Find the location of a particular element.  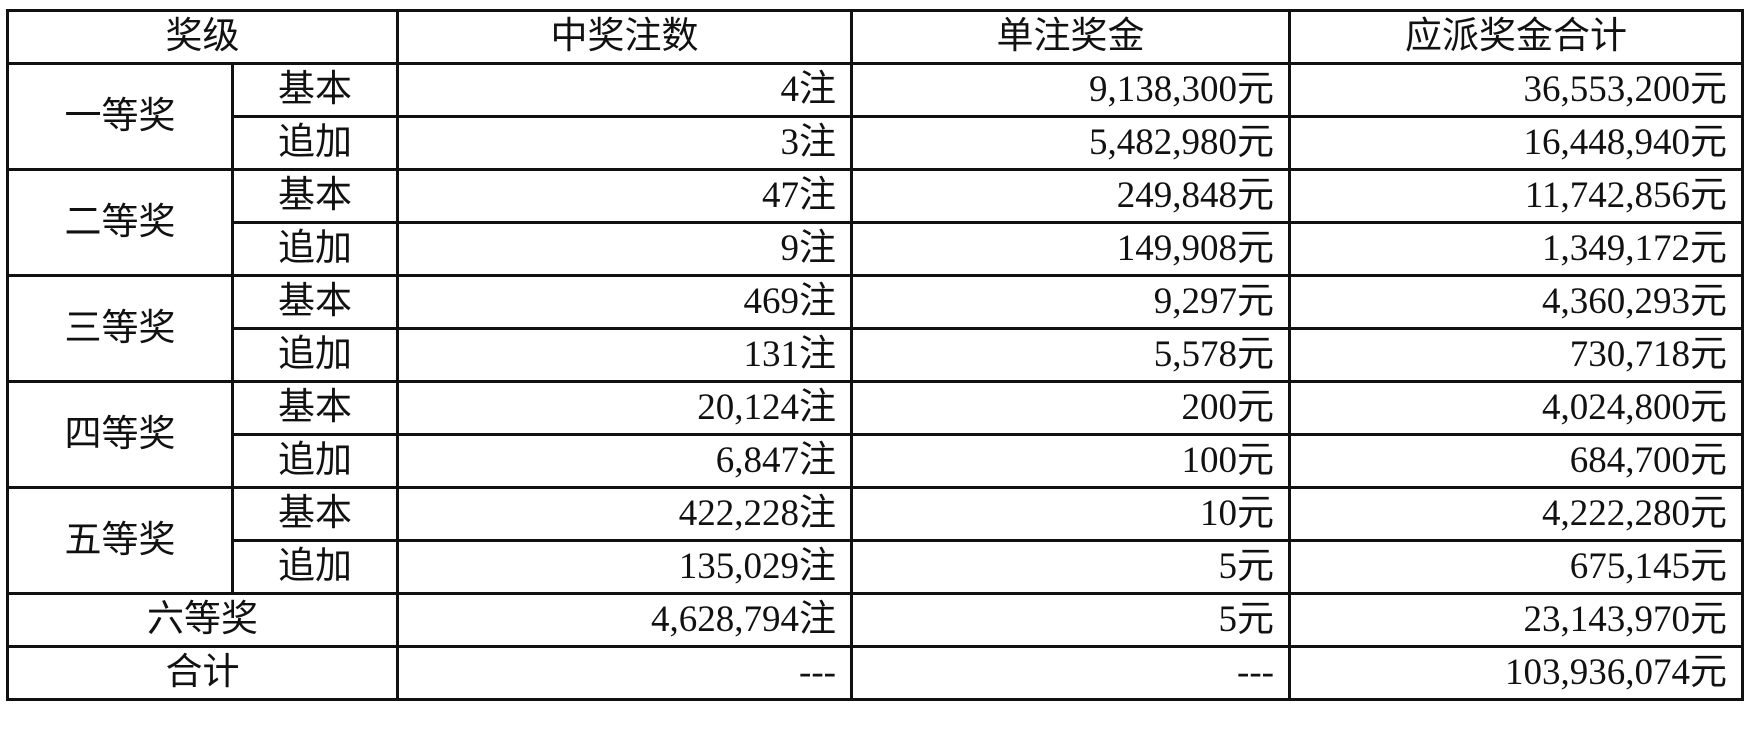

sum-row: 合计 --- --- 103,936,074元 is located at coordinates (875, 673).